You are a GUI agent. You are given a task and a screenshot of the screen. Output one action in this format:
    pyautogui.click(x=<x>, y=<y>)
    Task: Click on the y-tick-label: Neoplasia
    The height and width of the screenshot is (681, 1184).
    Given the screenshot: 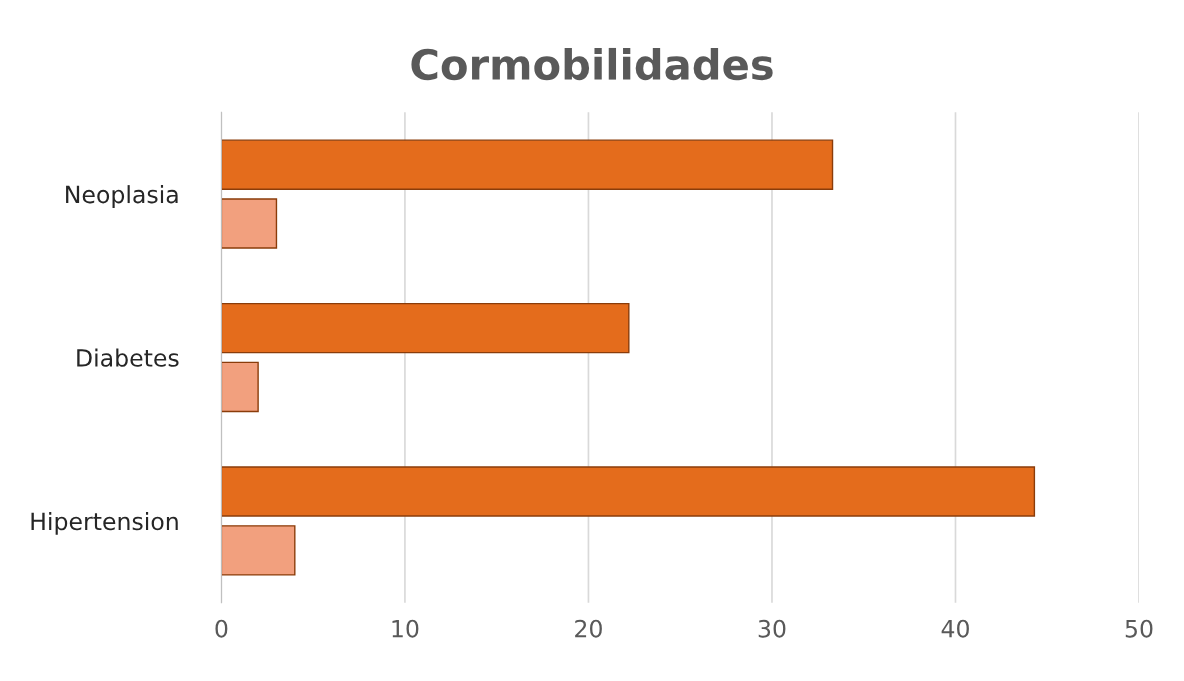 What is the action you would take?
    pyautogui.click(x=122, y=196)
    